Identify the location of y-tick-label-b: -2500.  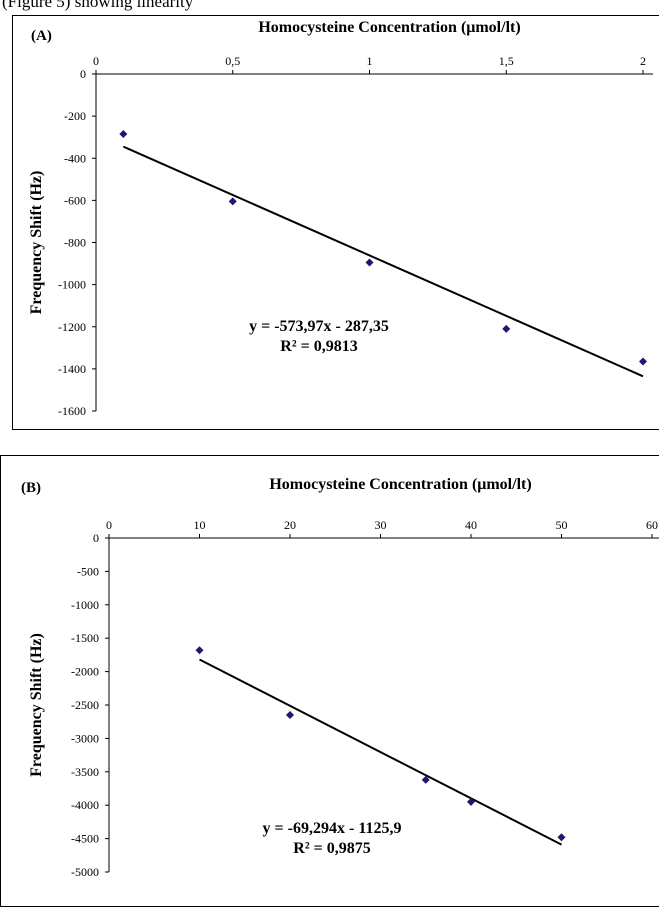
(85, 705).